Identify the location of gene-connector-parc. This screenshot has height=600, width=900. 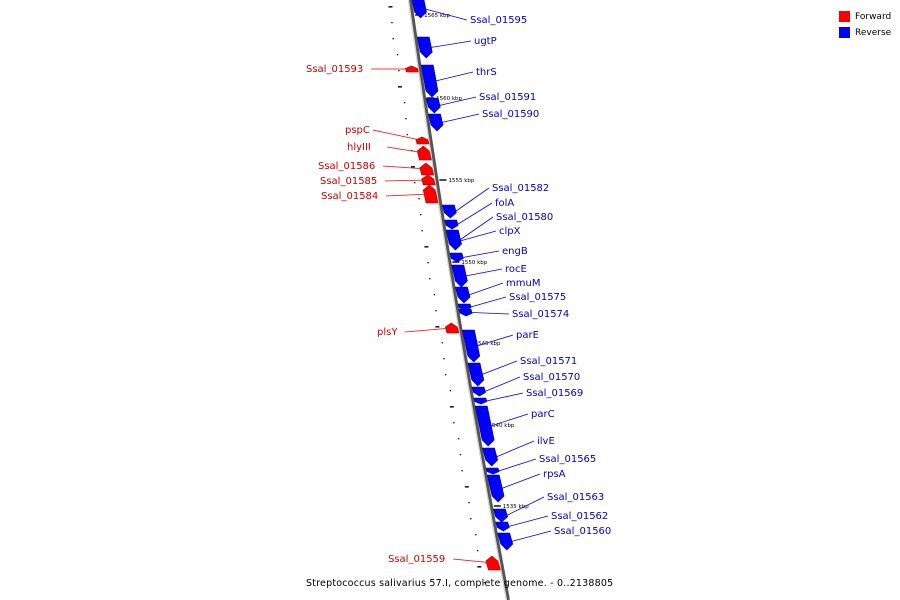
(509, 420).